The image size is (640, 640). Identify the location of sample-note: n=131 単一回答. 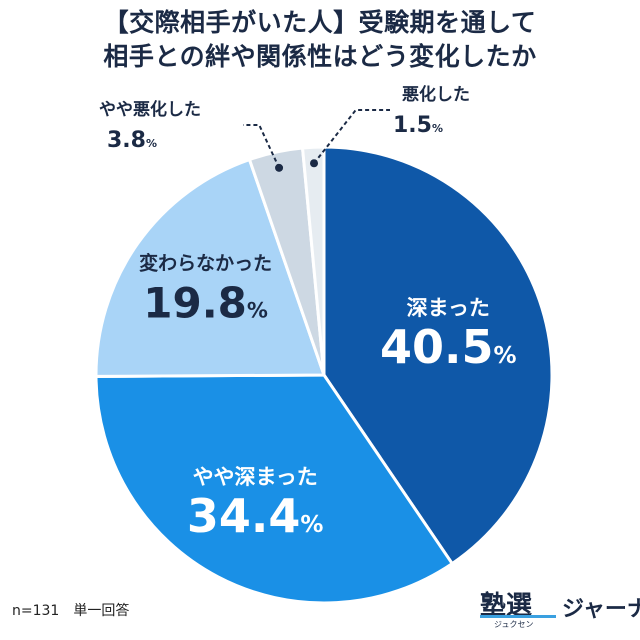
(71, 611).